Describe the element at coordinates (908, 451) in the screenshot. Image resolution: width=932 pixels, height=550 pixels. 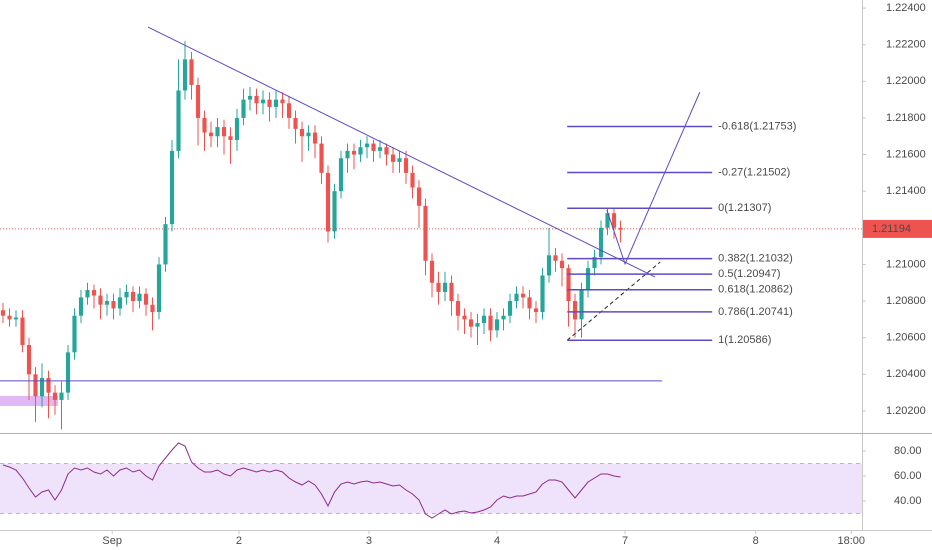
I see `indicator-y-tick-label: 80.00` at that location.